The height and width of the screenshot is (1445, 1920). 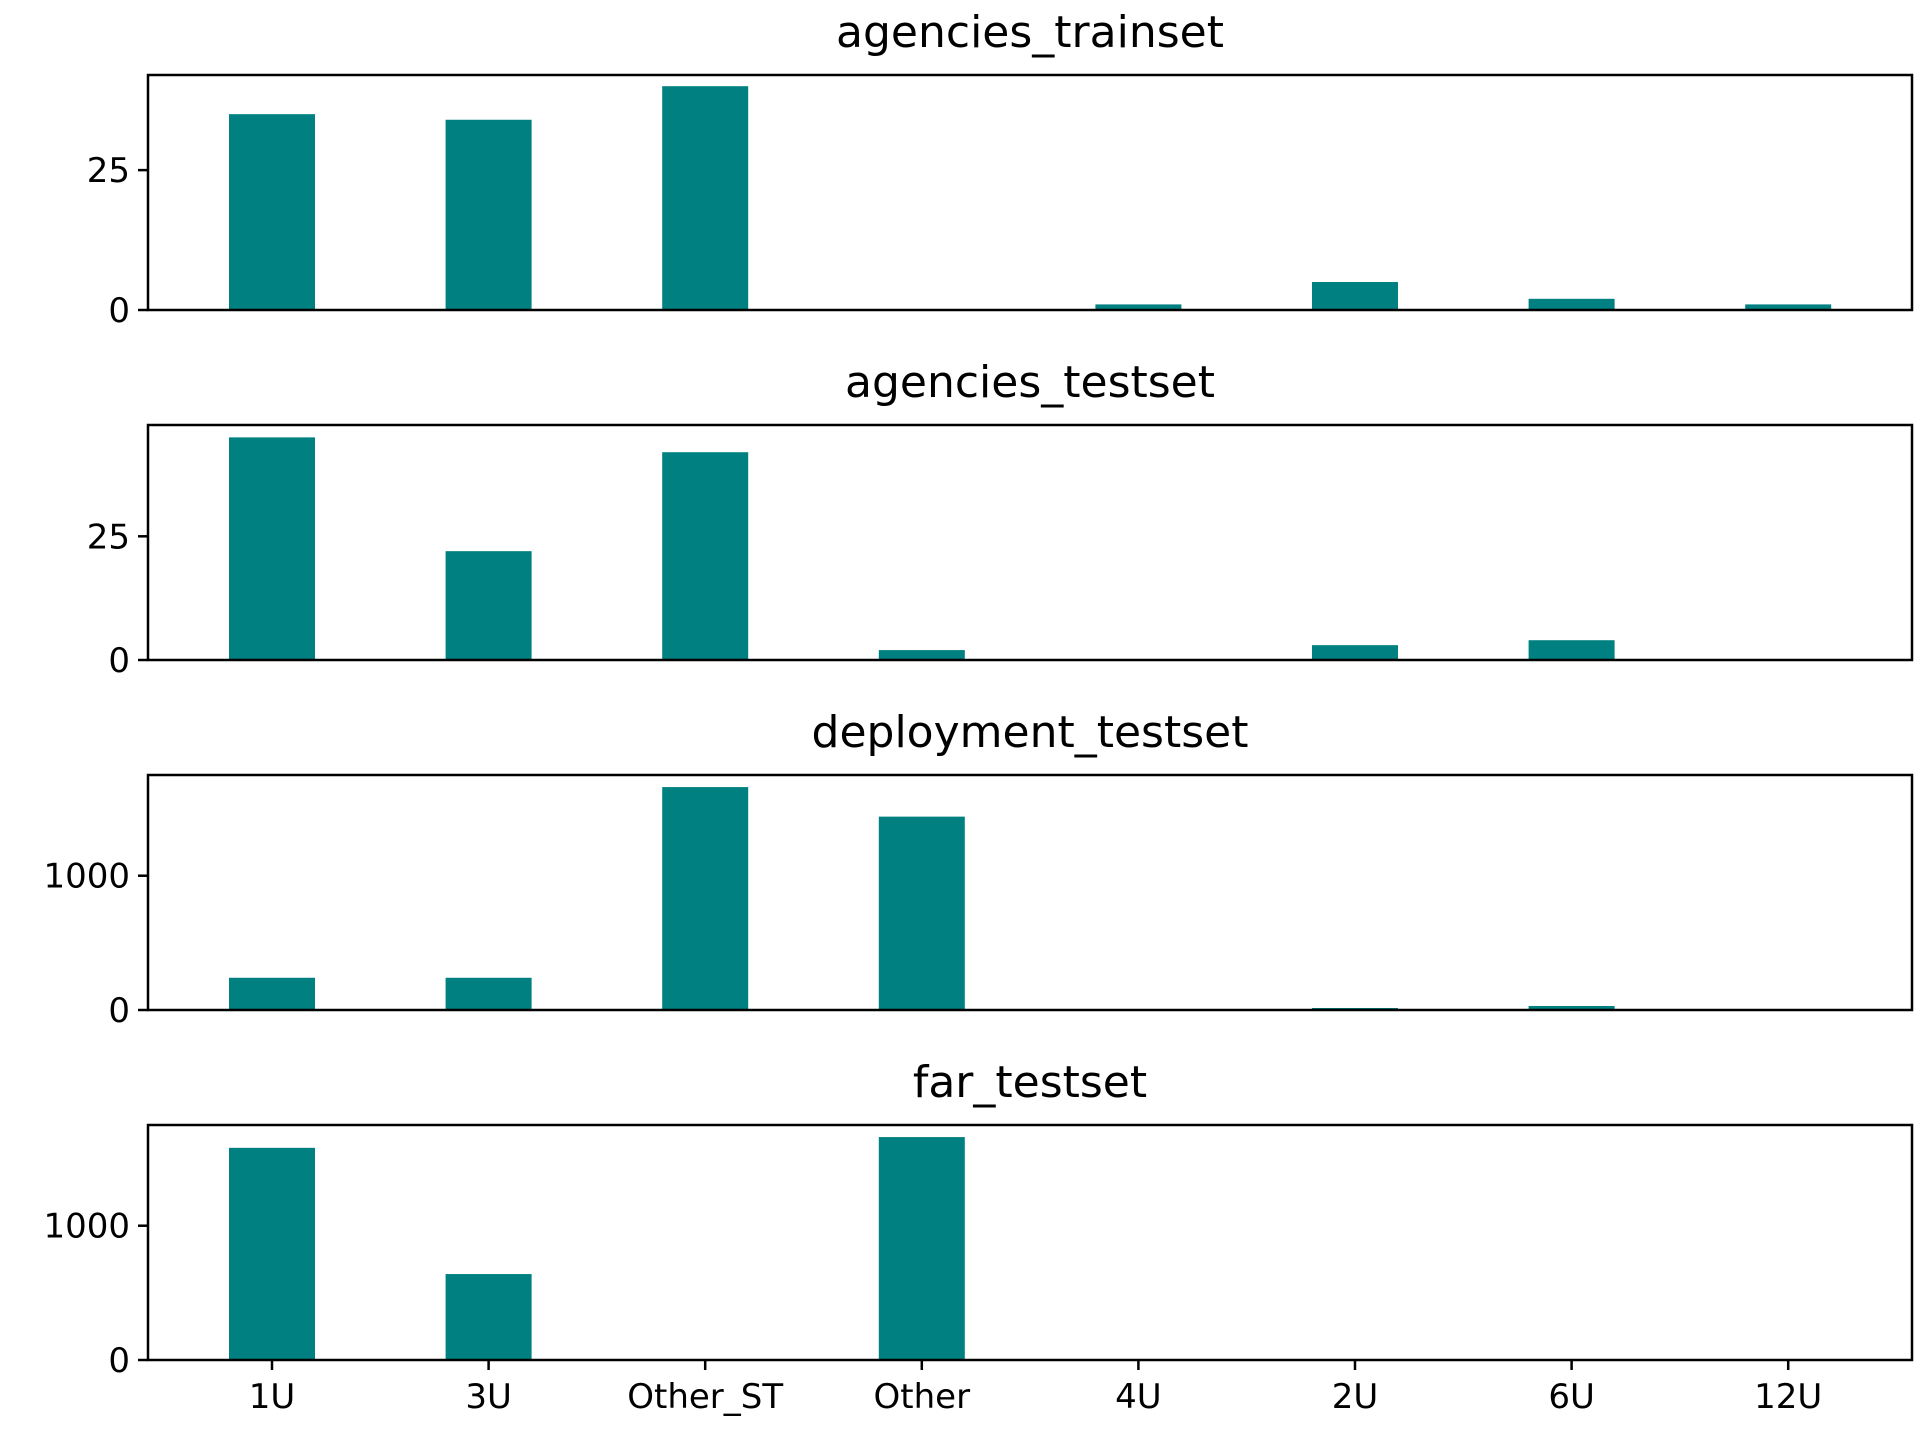 I want to click on x-tick-label: Other_ST, so click(x=705, y=1397).